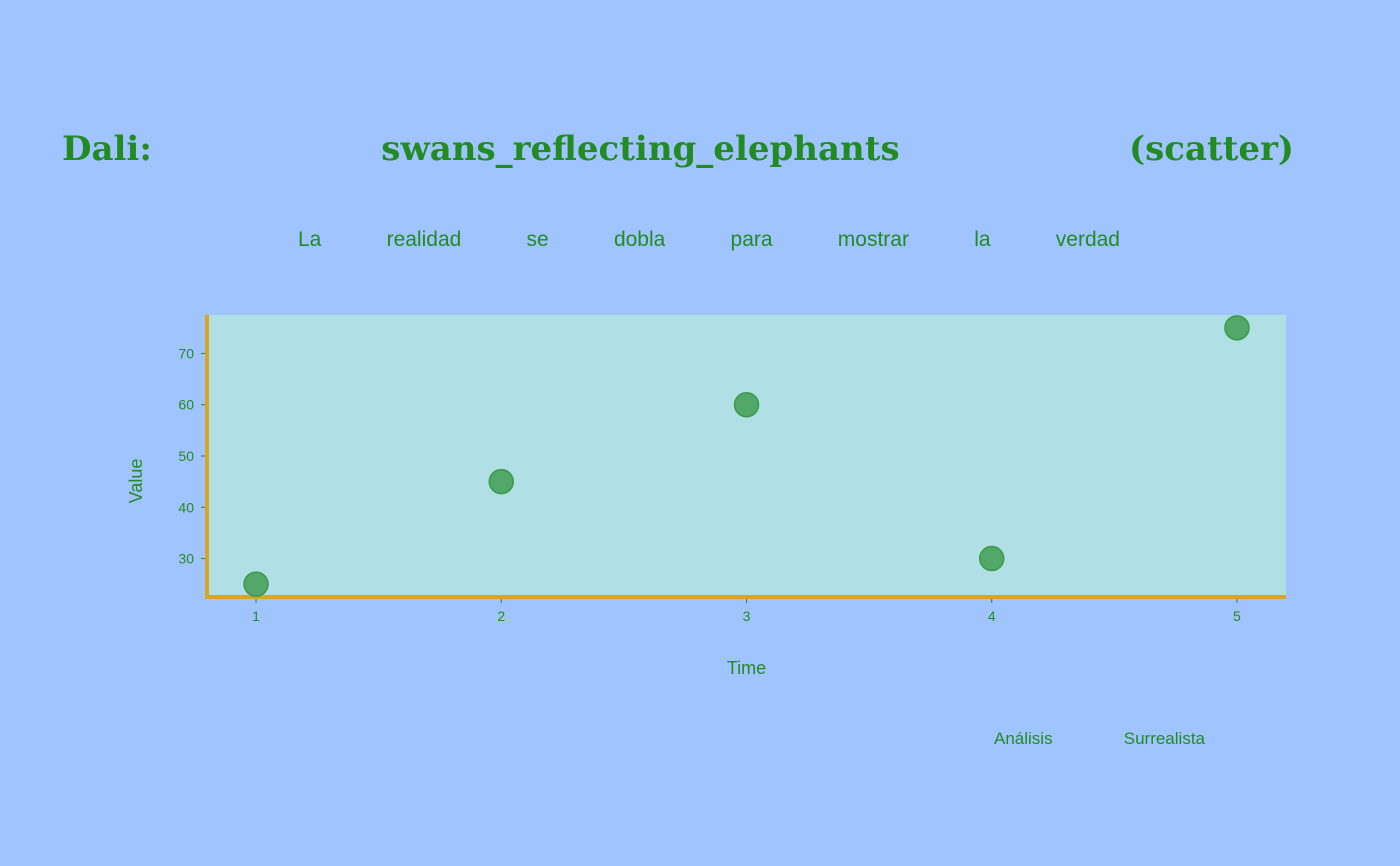 Image resolution: width=1400 pixels, height=866 pixels. What do you see at coordinates (1237, 616) in the screenshot?
I see `x-tick-label: 5` at bounding box center [1237, 616].